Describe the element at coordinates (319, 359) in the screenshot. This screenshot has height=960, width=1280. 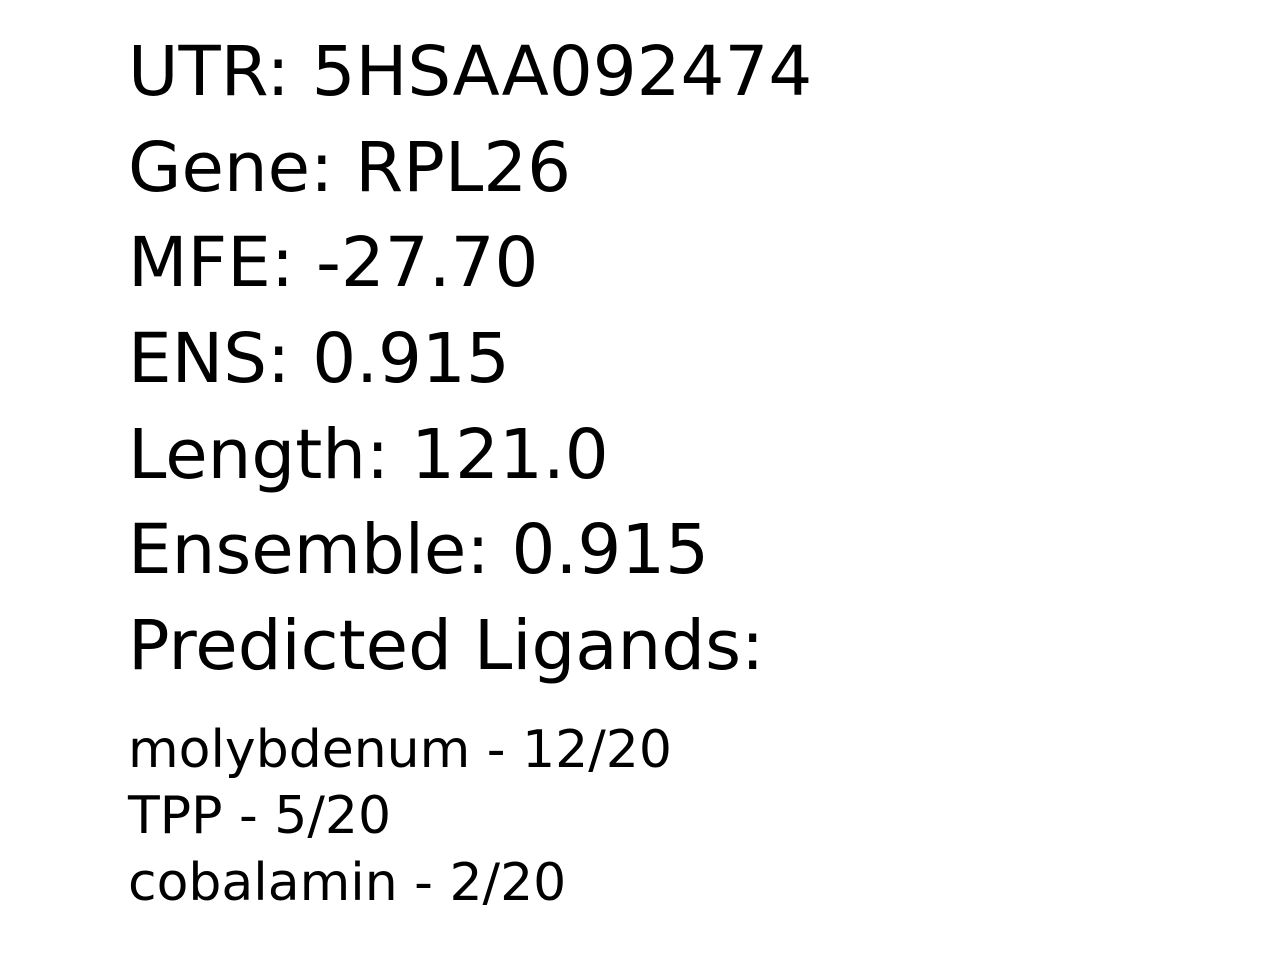
I see `ens-line: ENS: 0.915` at that location.